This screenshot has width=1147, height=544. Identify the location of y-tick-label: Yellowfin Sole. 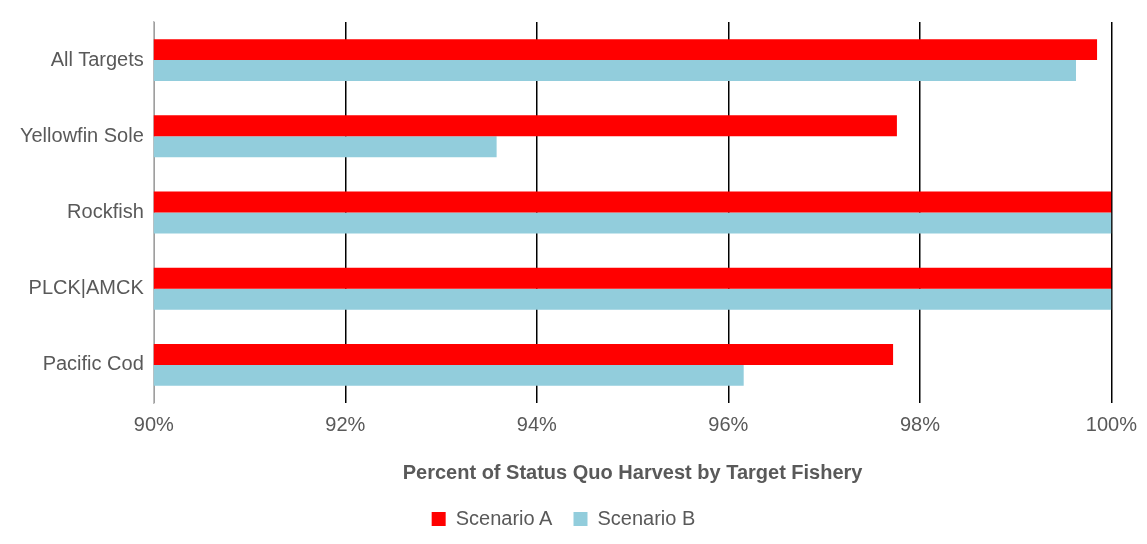
(81, 134).